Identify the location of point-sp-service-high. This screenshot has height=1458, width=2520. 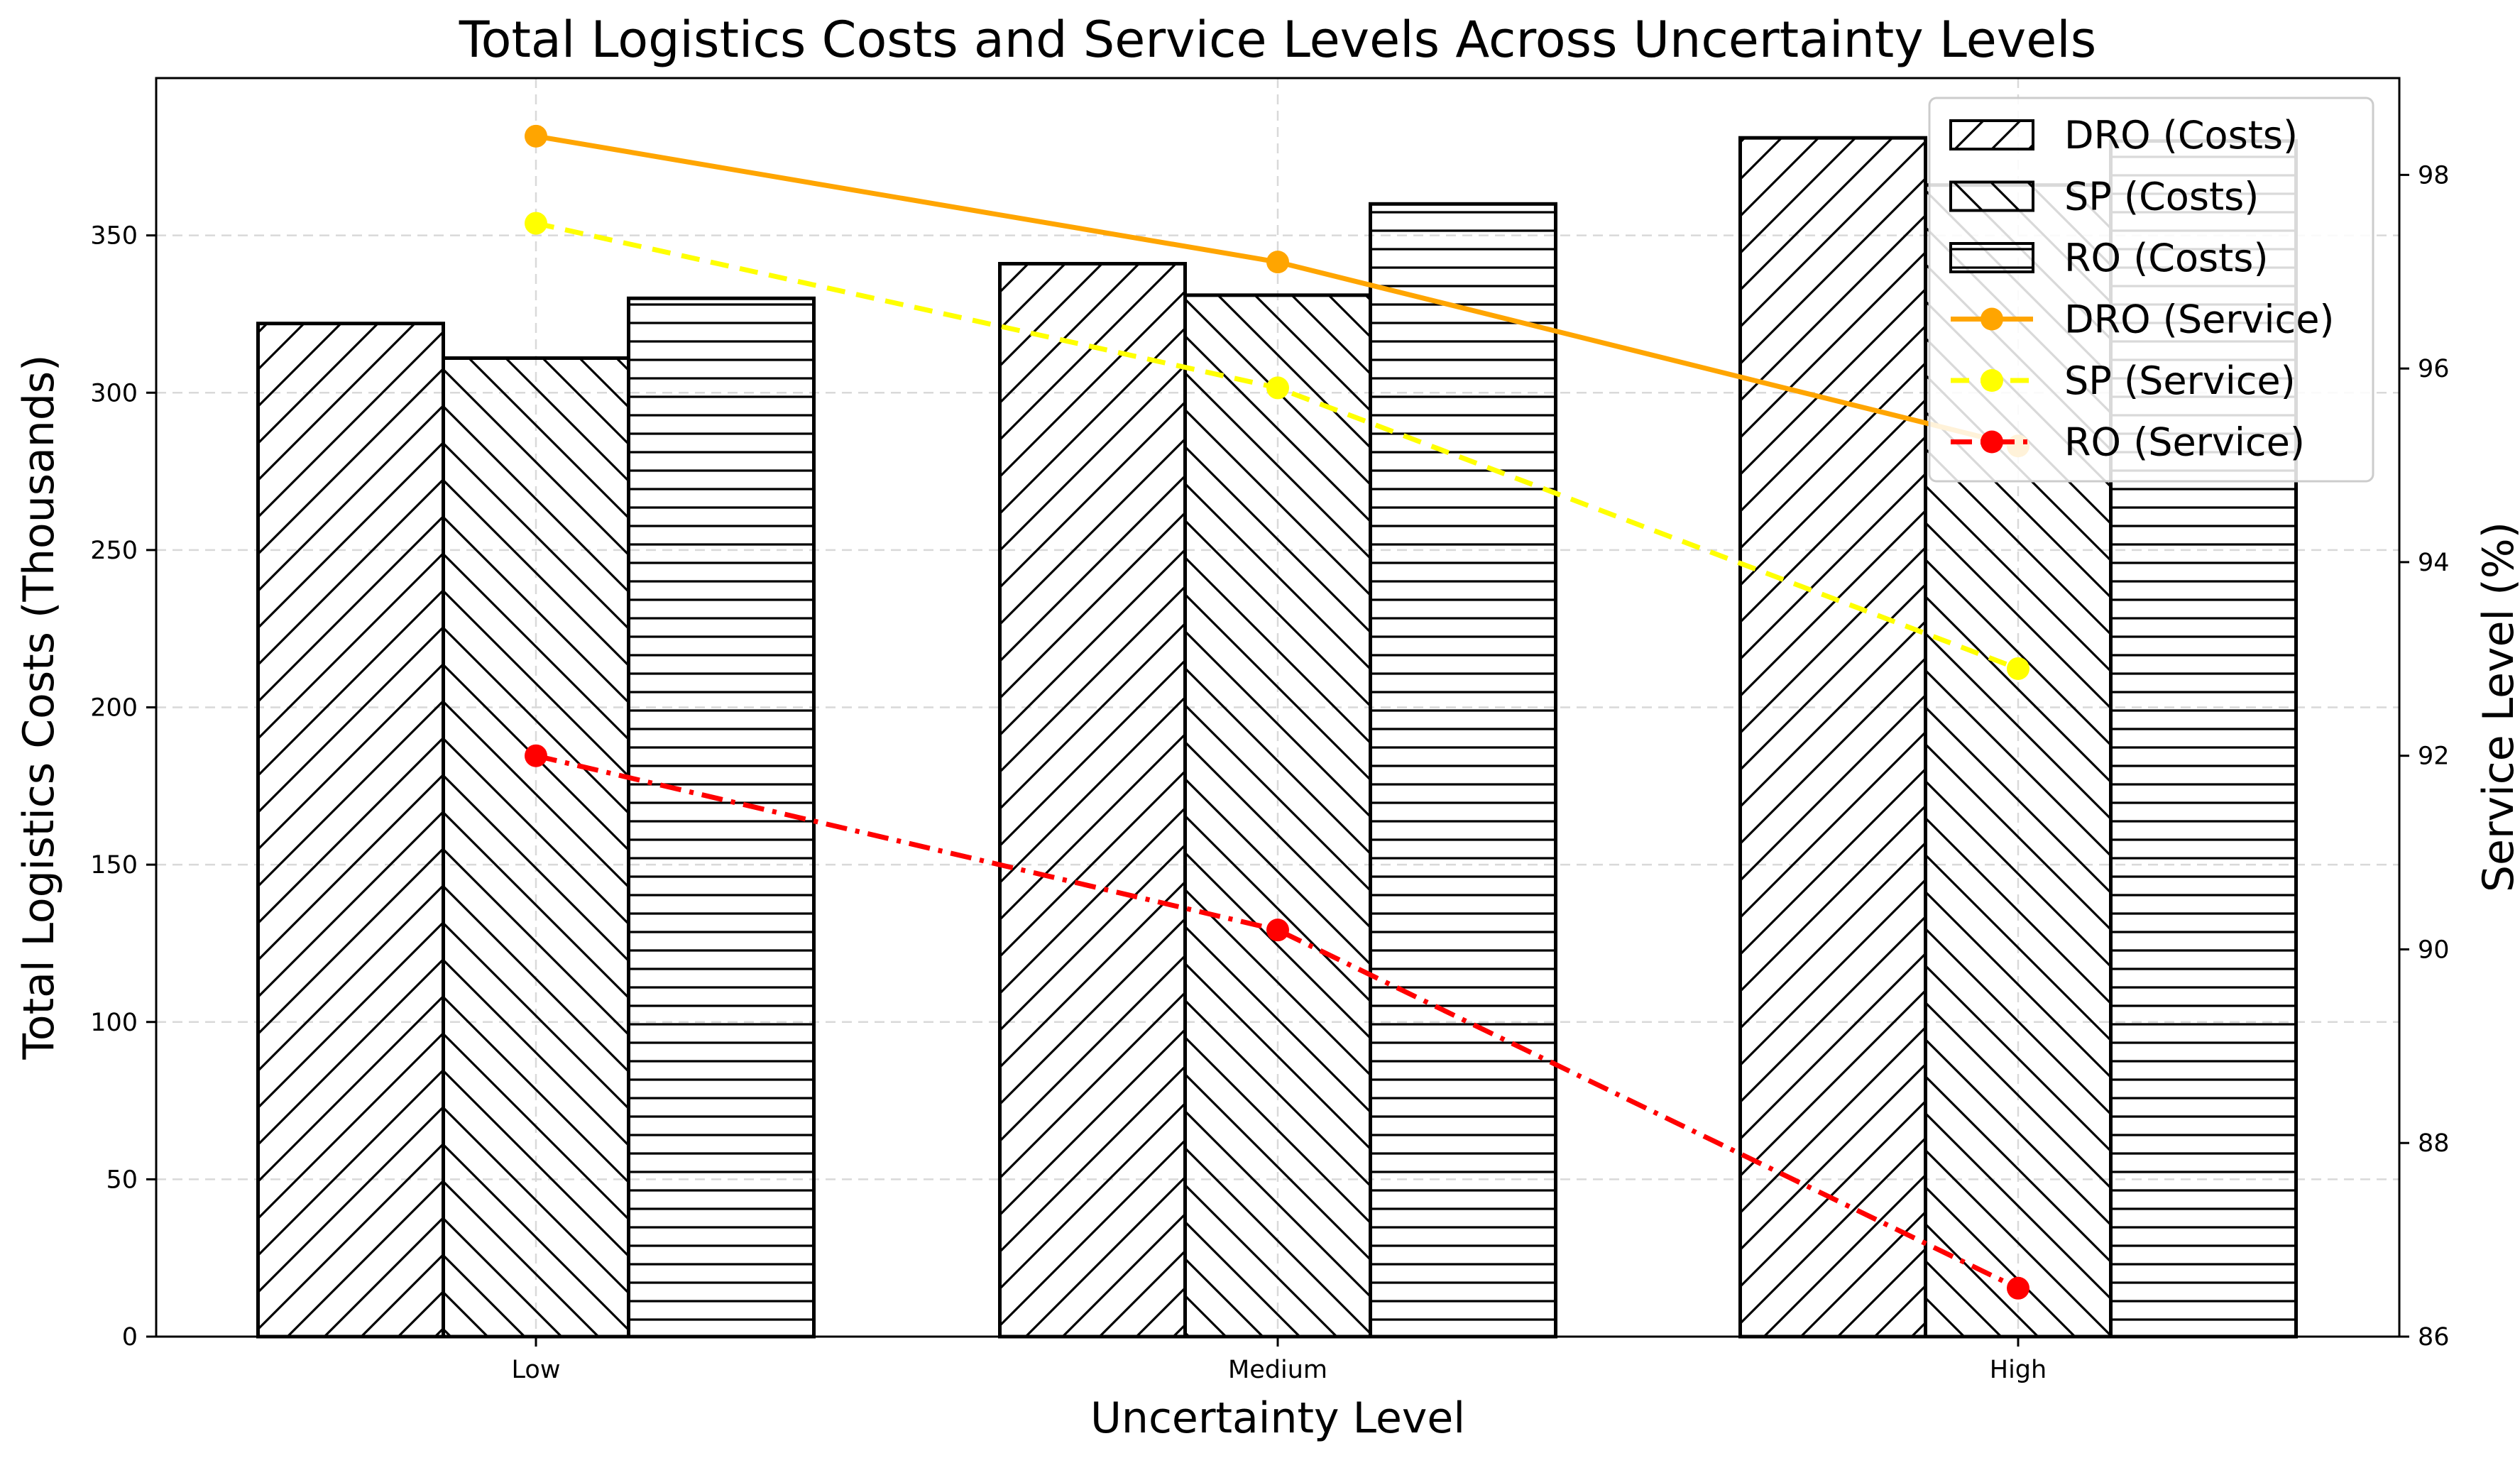
(2018, 668).